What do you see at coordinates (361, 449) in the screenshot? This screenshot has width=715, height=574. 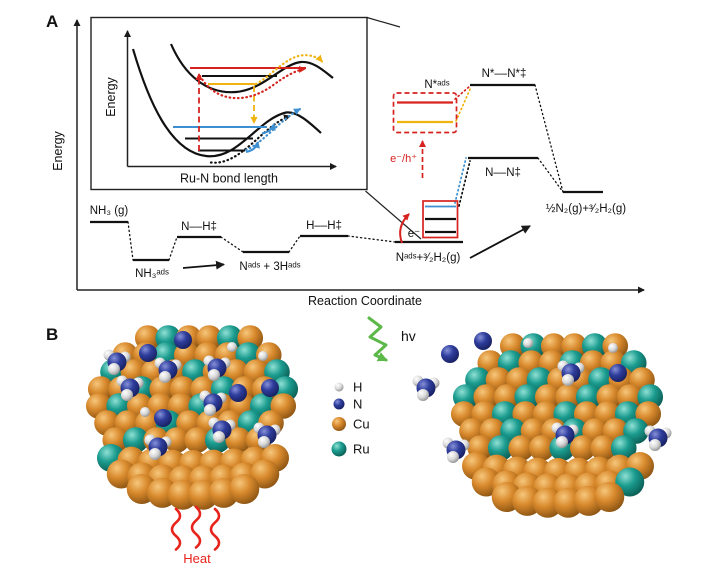 I see `legend-label-ru: Ru` at bounding box center [361, 449].